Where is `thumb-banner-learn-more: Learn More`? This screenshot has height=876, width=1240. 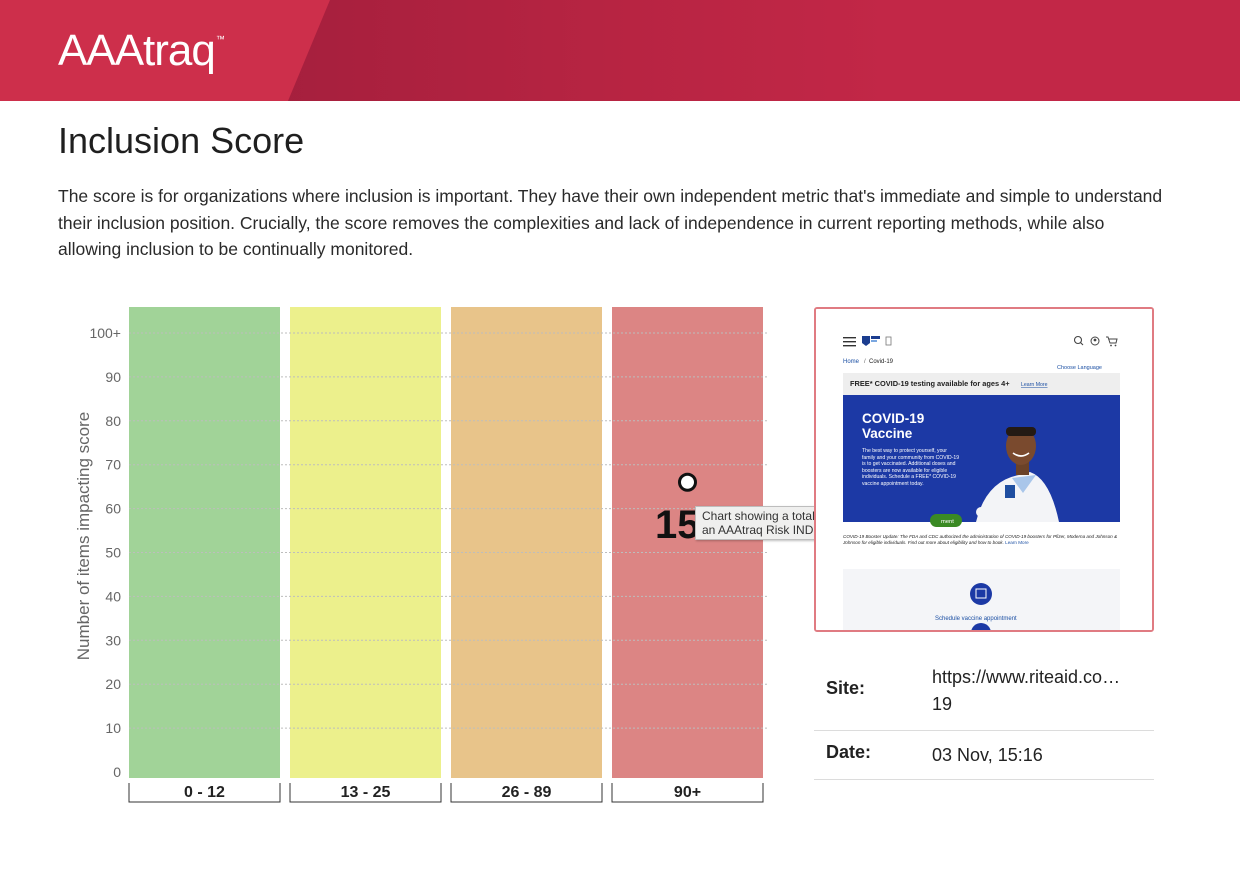 thumb-banner-learn-more: Learn More is located at coordinates (1034, 385).